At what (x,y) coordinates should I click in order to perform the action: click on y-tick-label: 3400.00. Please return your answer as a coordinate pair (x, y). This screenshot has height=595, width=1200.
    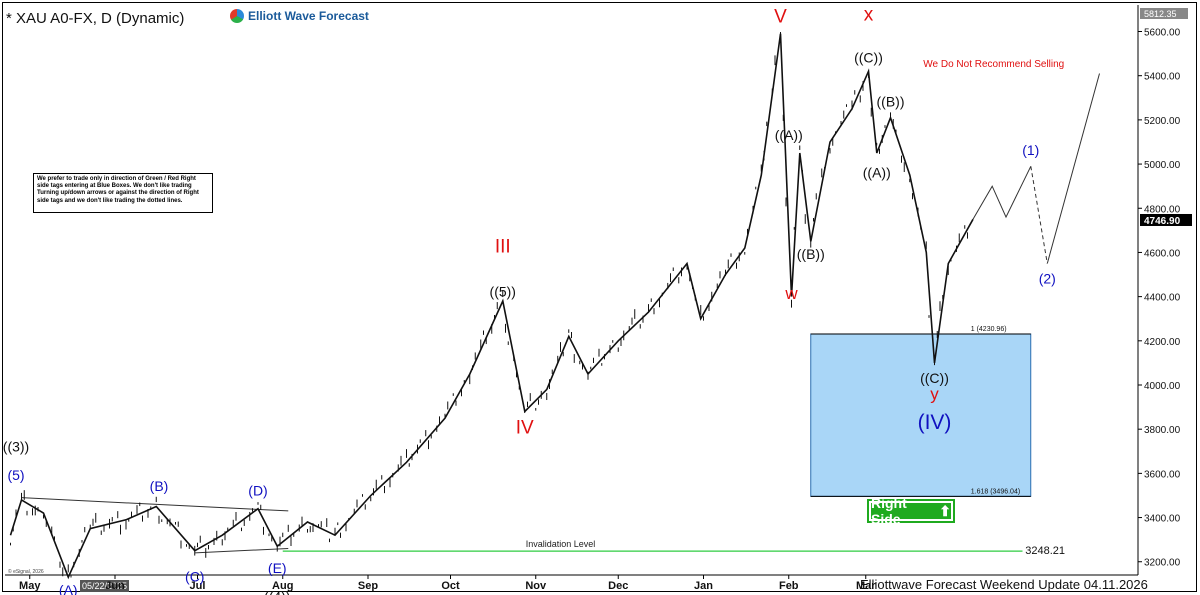
    Looking at the image, I should click on (1162, 519).